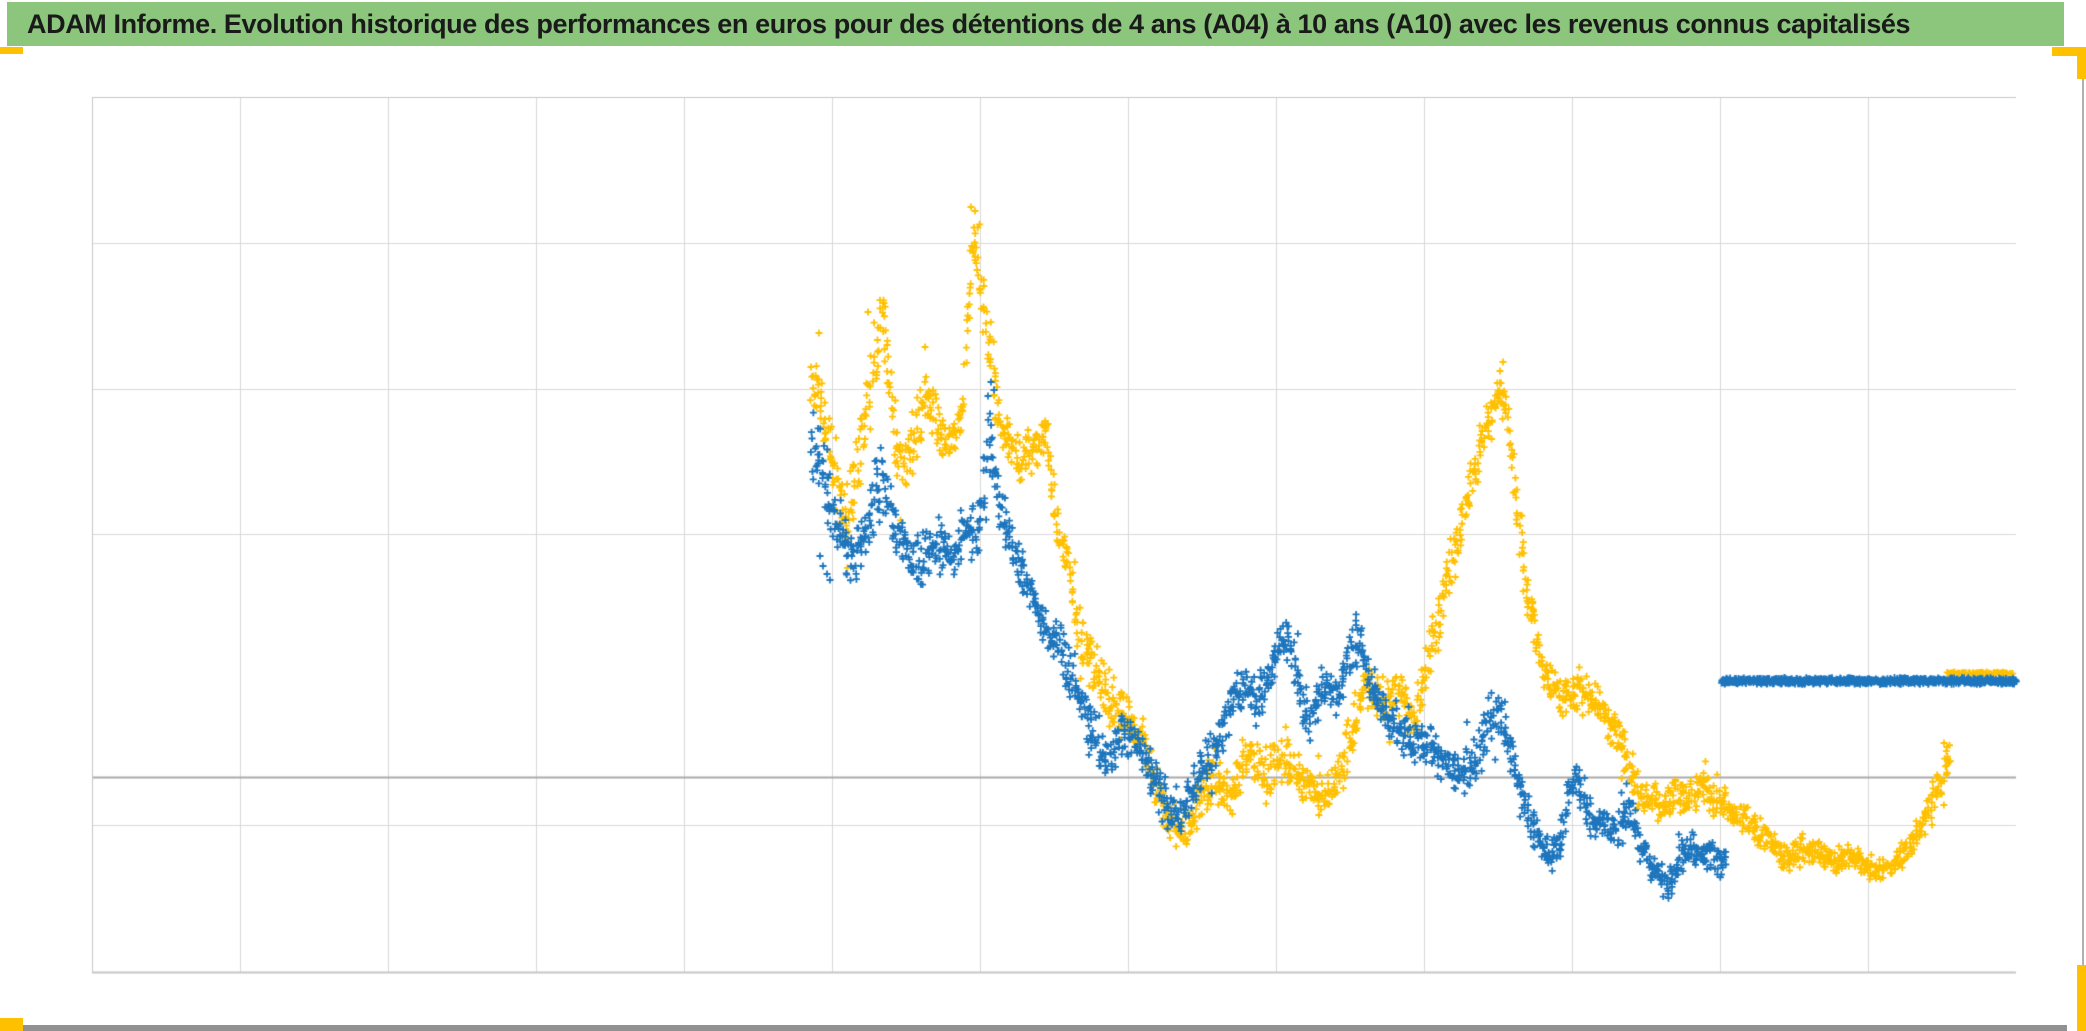  What do you see at coordinates (11, 50) in the screenshot?
I see `accent-dash-top-left` at bounding box center [11, 50].